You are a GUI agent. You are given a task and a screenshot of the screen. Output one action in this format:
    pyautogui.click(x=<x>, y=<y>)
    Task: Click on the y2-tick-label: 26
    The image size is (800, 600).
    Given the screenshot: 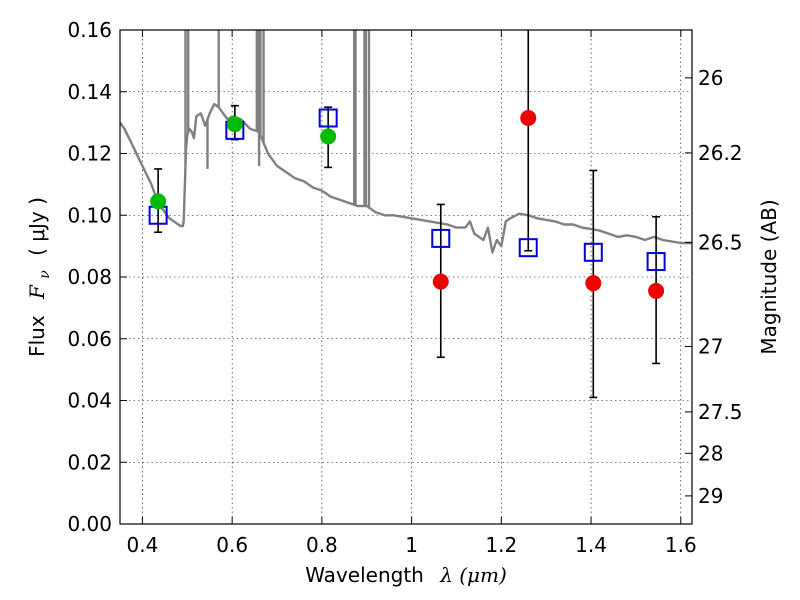 What is the action you would take?
    pyautogui.click(x=710, y=78)
    